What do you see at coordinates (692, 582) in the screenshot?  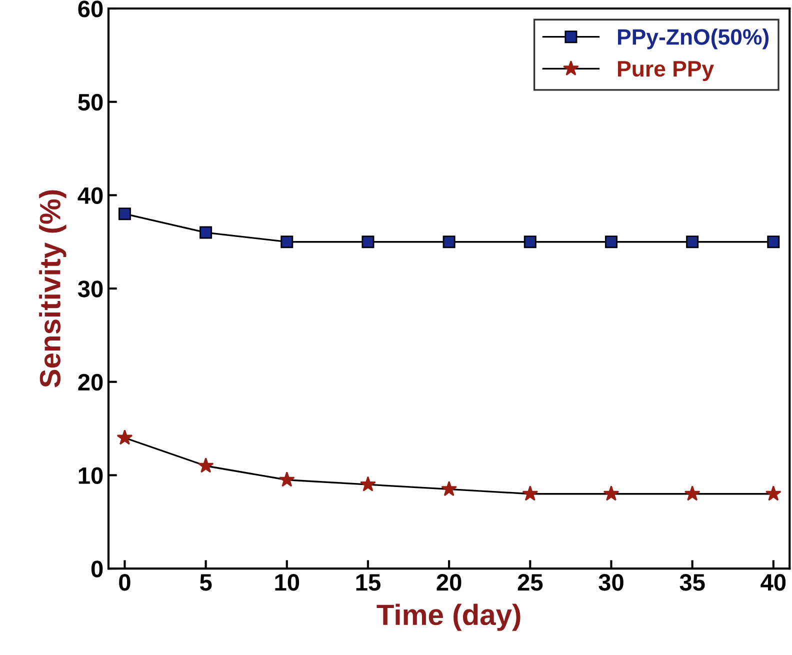 I see `x-tick-label: 35` at bounding box center [692, 582].